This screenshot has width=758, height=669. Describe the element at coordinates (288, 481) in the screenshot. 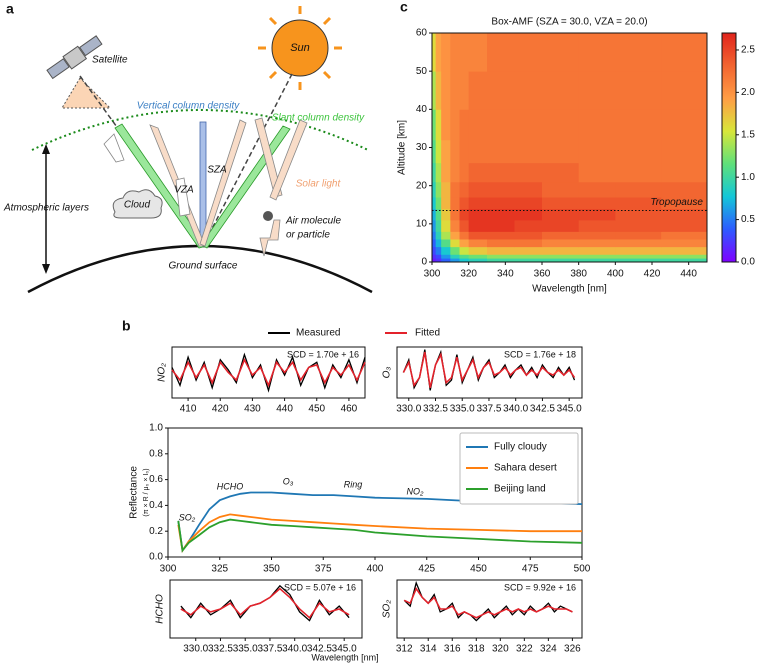

I see `annotation: O₃` at that location.